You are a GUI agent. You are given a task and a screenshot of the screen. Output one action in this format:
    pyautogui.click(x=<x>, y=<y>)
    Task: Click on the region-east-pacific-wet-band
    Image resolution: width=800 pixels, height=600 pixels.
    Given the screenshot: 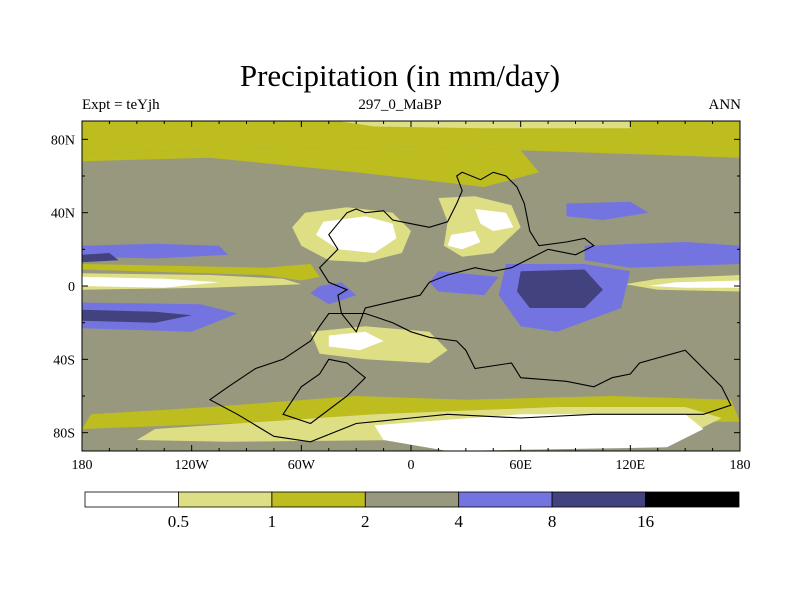 What is the action you would take?
    pyautogui.click(x=155, y=251)
    